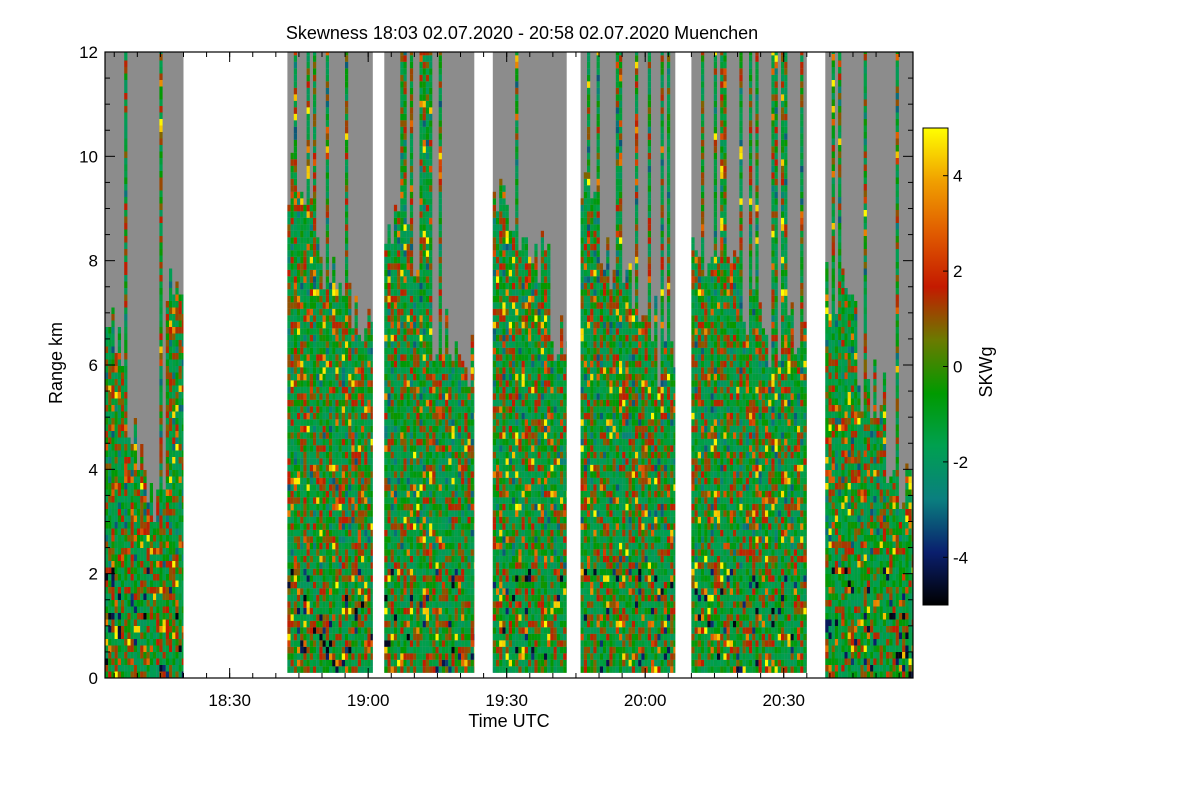  I want to click on y-tick-label: 0, so click(93, 678).